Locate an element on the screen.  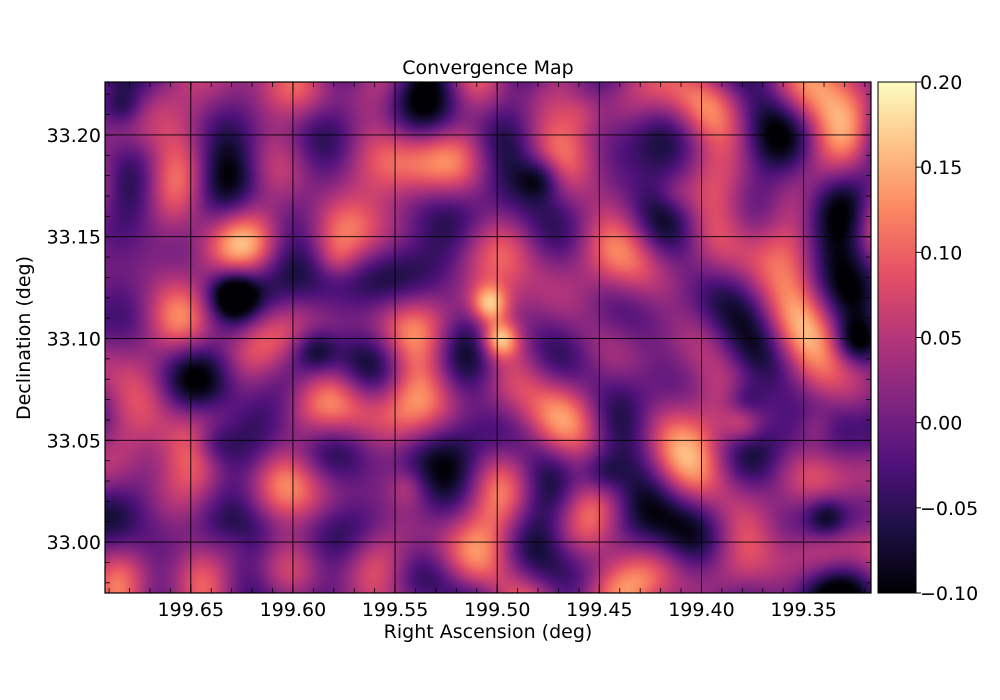
y-tick-label: 33.05 is located at coordinates (74, 441).